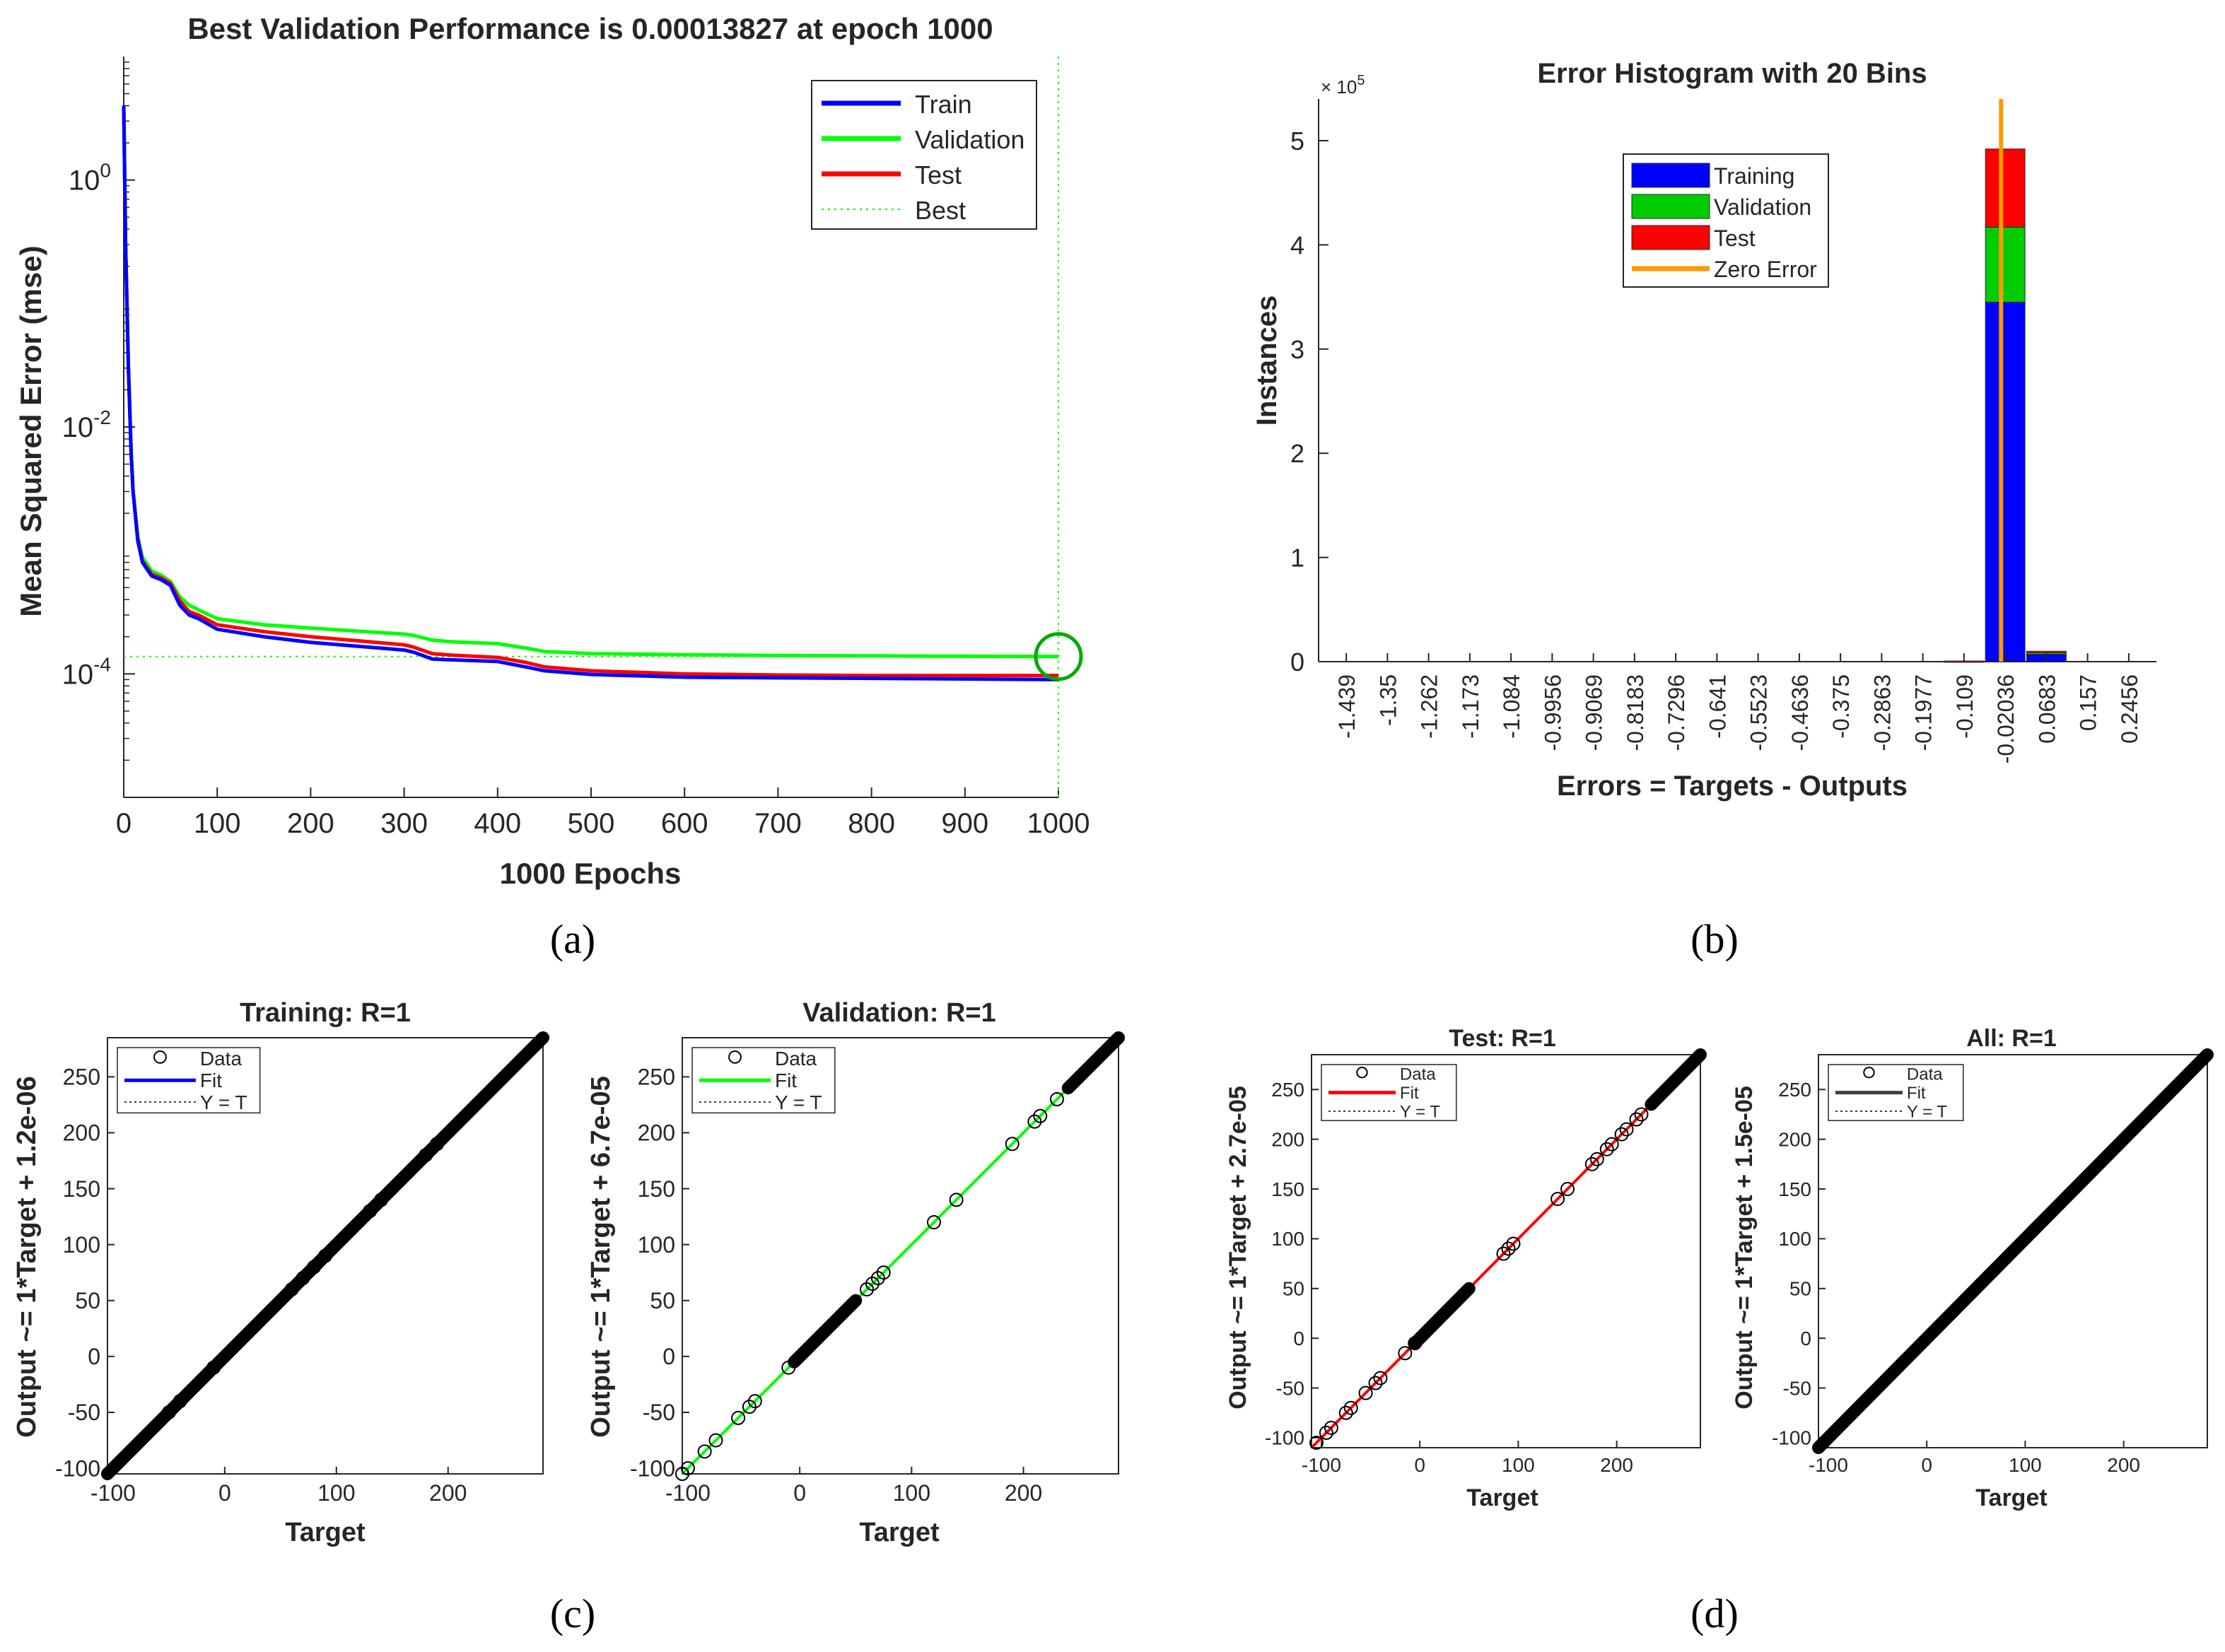  Describe the element at coordinates (225, 1493) in the screenshot. I see `training-x-tick-label: 0` at that location.